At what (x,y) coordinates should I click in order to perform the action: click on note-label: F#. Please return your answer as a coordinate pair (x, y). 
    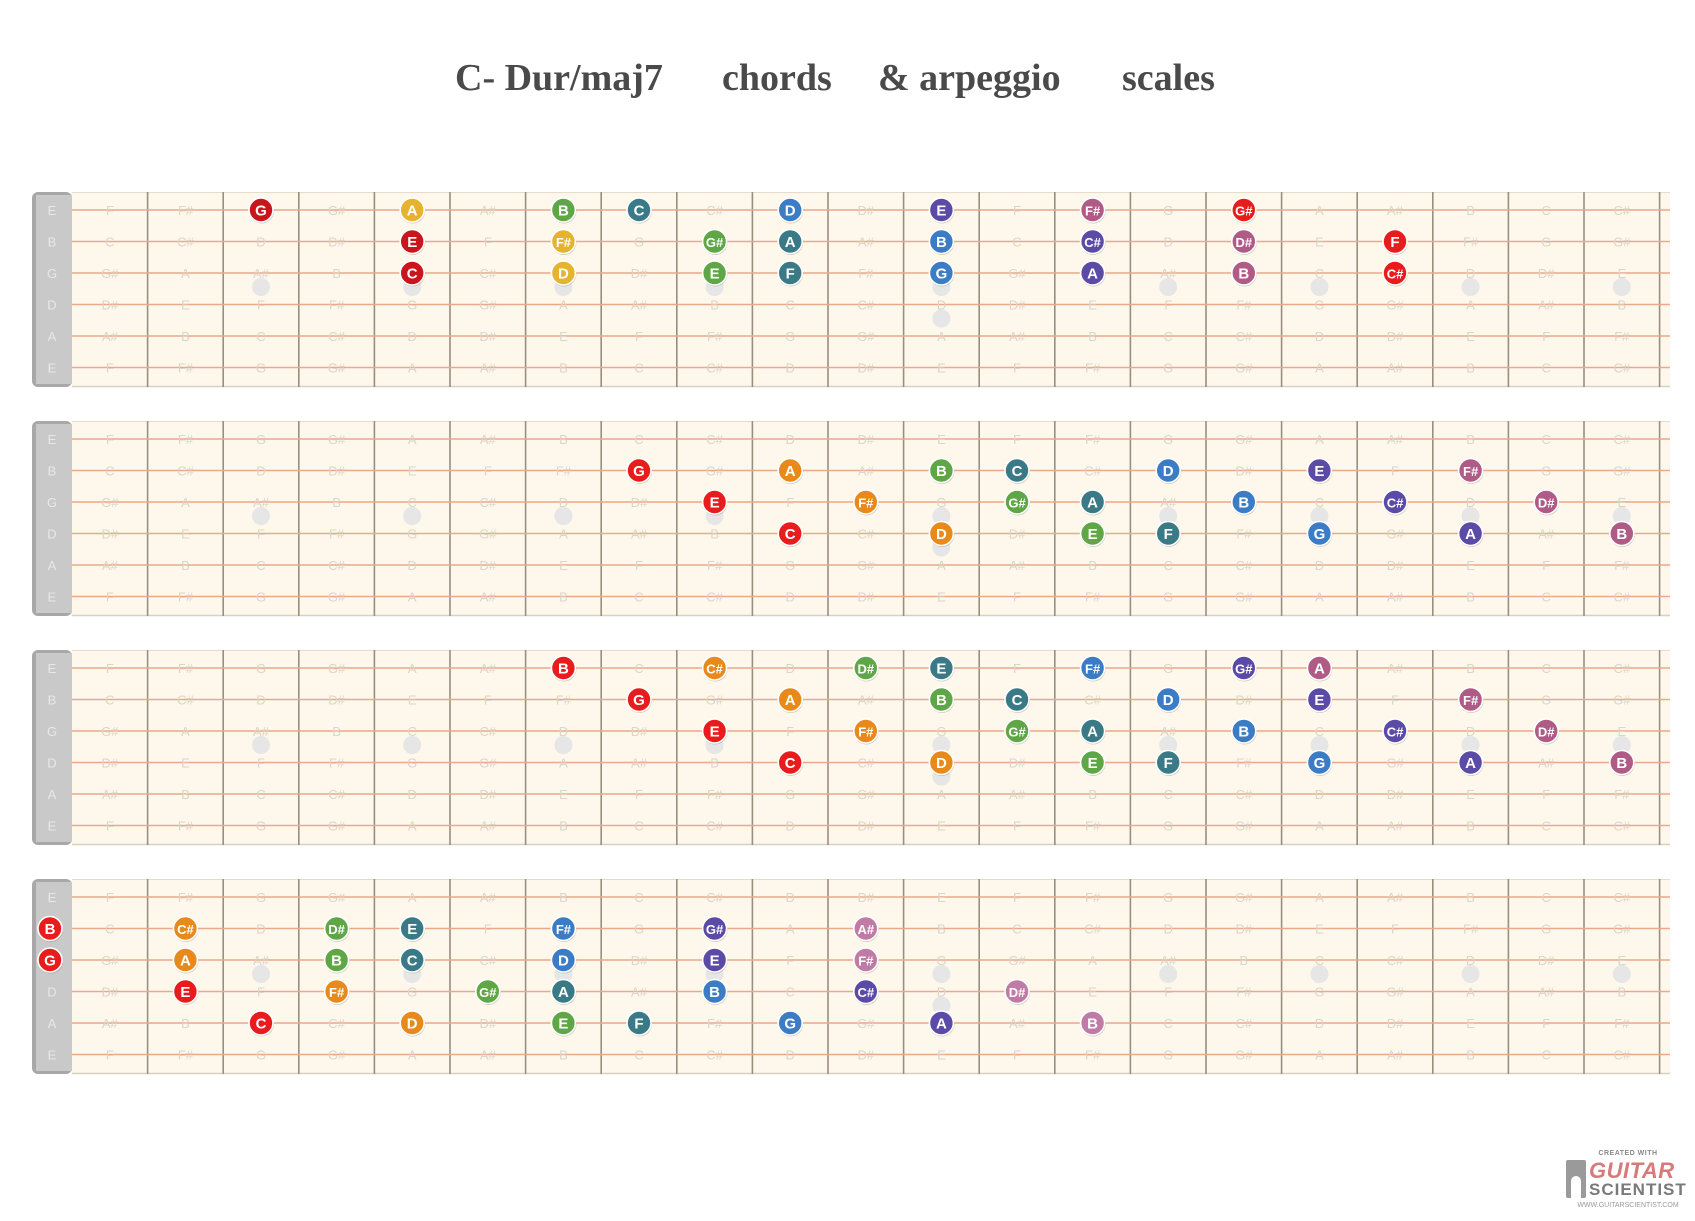
    Looking at the image, I should click on (866, 732).